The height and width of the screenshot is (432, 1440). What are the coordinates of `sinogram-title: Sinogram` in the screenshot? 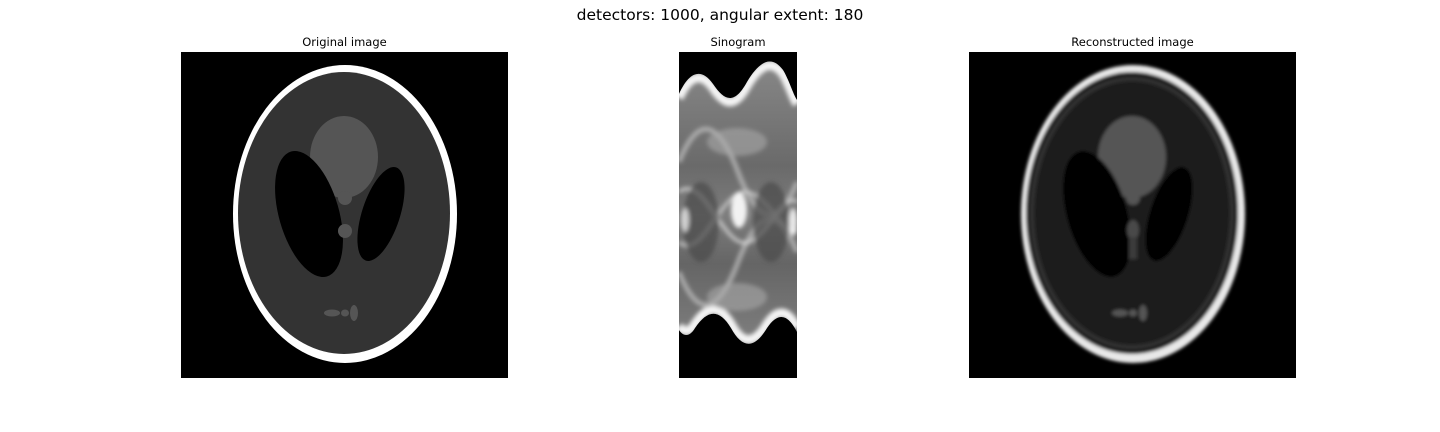 It's located at (738, 42).